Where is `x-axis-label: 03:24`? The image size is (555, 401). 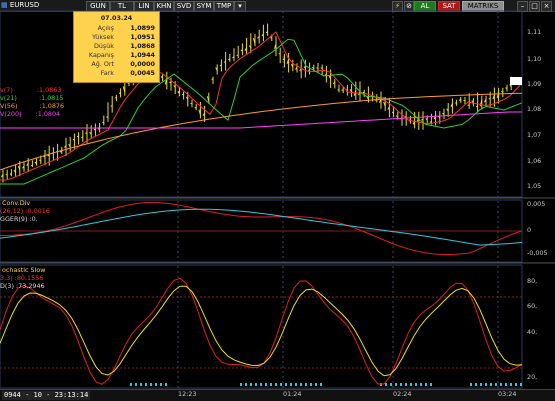 x-axis-label: 03:24 is located at coordinates (507, 394).